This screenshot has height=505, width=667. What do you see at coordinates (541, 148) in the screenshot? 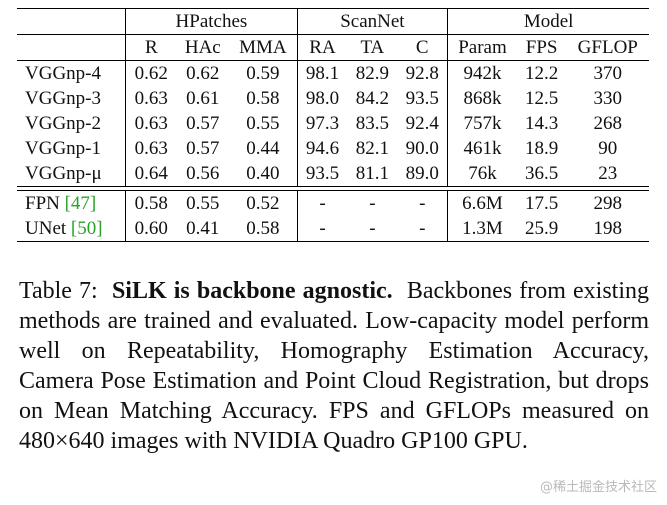
I see `cell-fps: 18.9` at bounding box center [541, 148].